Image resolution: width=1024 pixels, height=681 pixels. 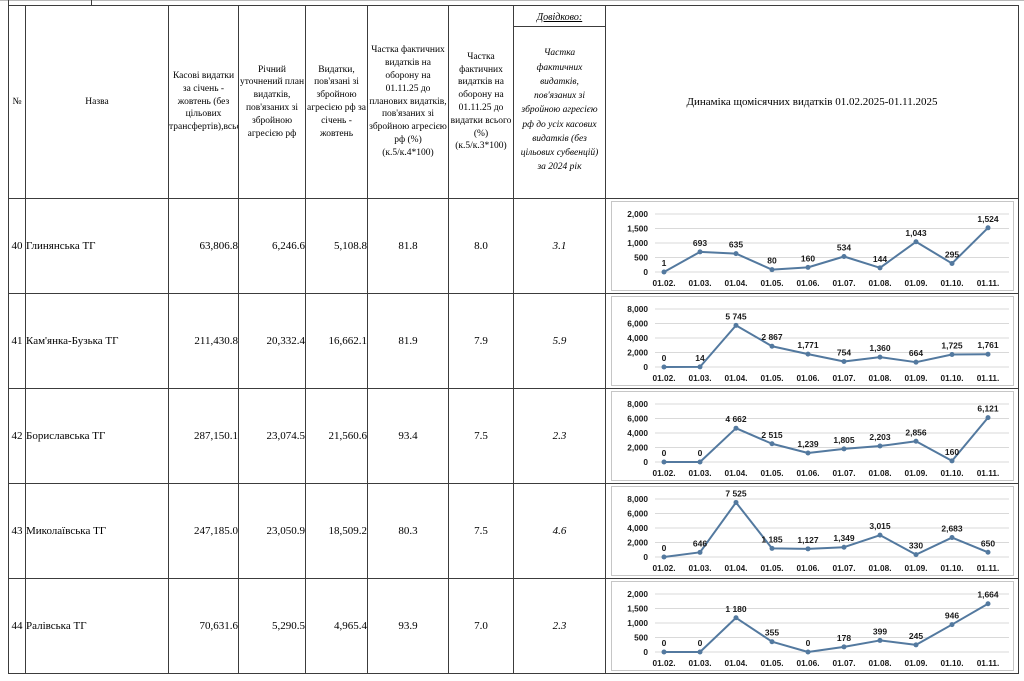 I want to click on annual-plan-value: 6,246.6, so click(x=272, y=246).